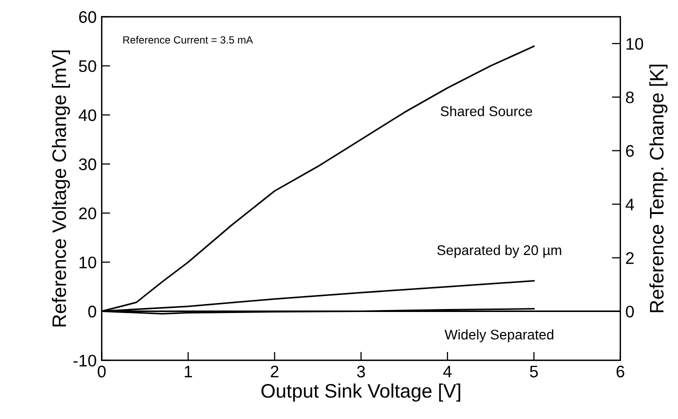 This screenshot has width=678, height=419. I want to click on y-tick-label: 20, so click(87, 213).